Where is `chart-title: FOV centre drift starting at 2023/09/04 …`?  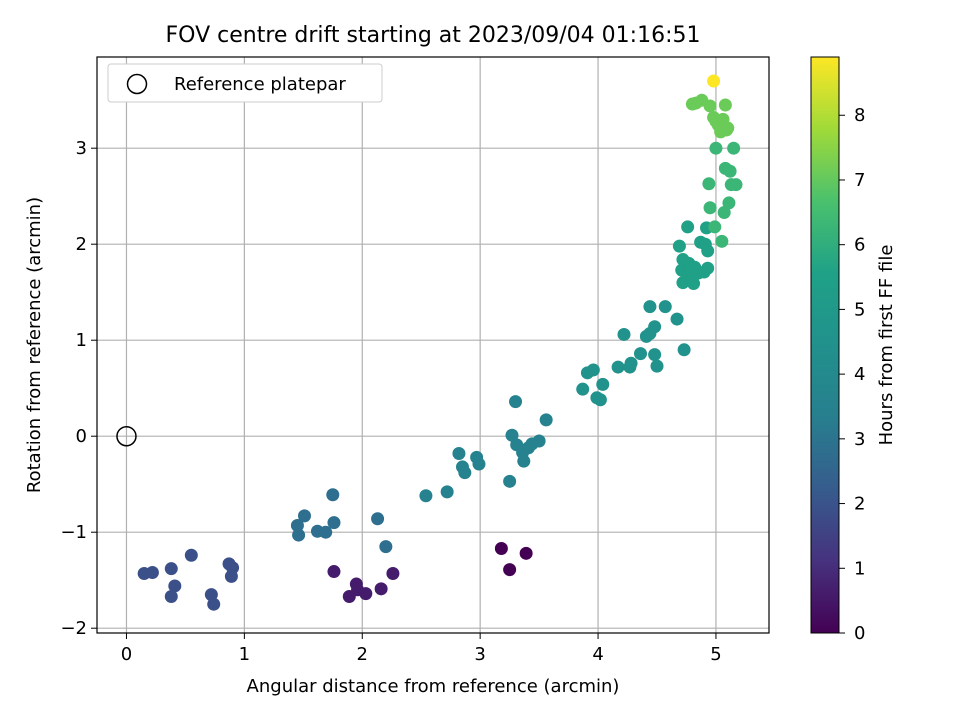 chart-title: FOV centre drift starting at 2023/09/04 … is located at coordinates (433, 35).